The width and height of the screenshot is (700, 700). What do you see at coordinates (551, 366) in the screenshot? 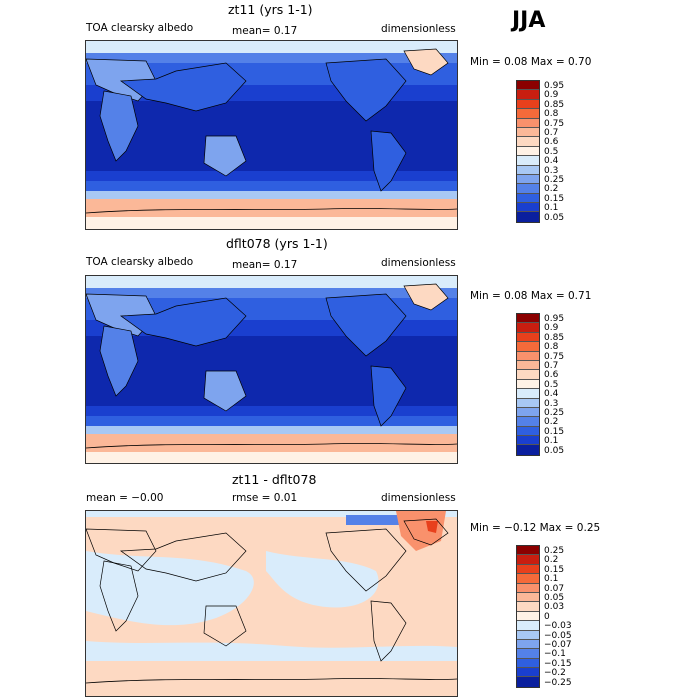
I see `colorbar-tick-label: 0.7` at bounding box center [551, 366].